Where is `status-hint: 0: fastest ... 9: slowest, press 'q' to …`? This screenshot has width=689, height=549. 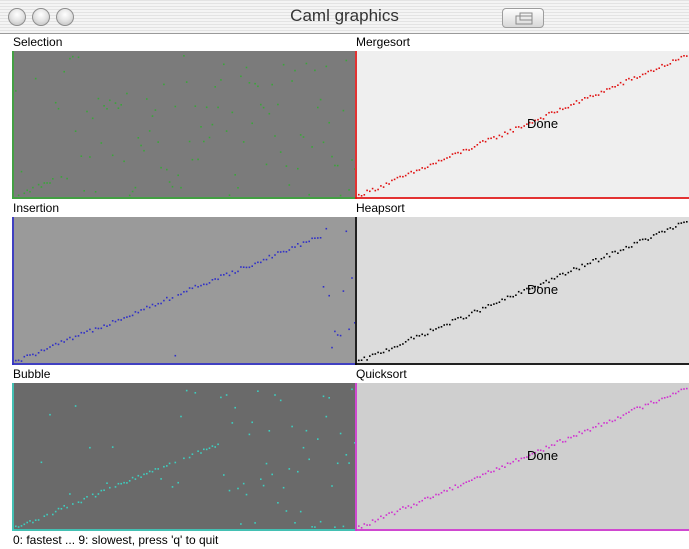
status-hint: 0: fastest ... 9: slowest, press 'q' to … is located at coordinates (116, 540).